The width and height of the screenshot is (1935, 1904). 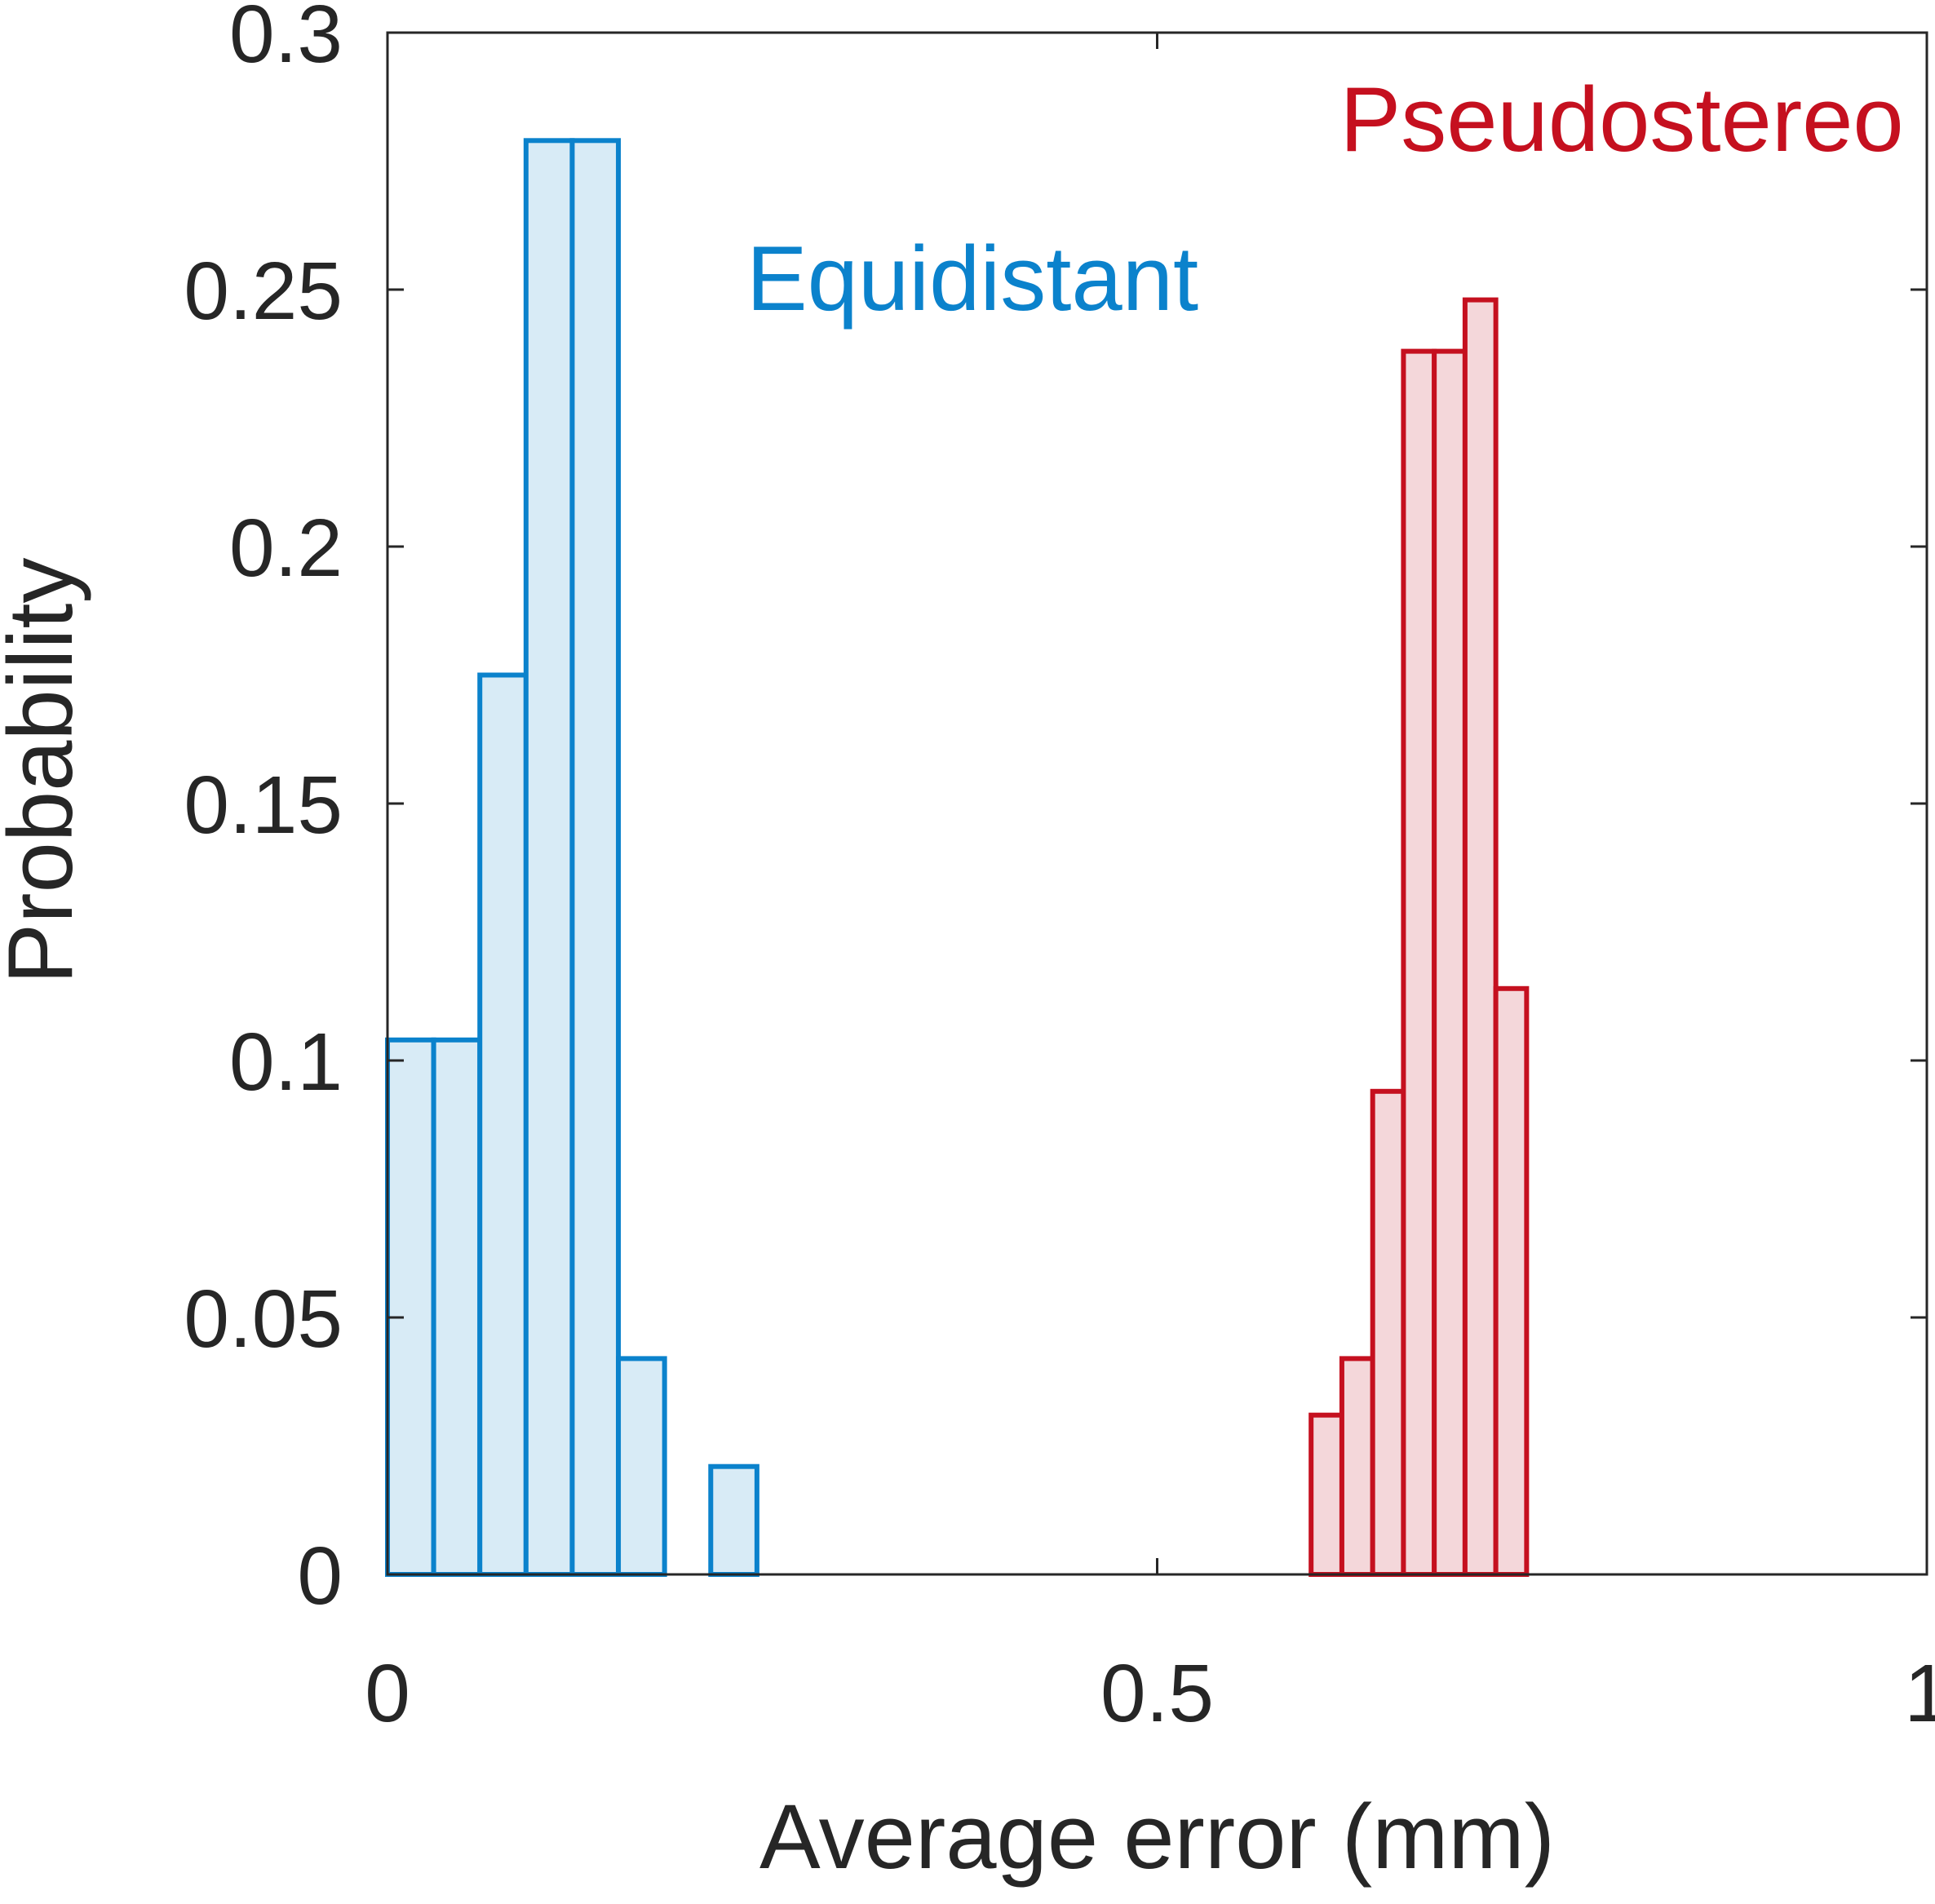 I want to click on y-tick-label: 0.15, so click(x=263, y=805).